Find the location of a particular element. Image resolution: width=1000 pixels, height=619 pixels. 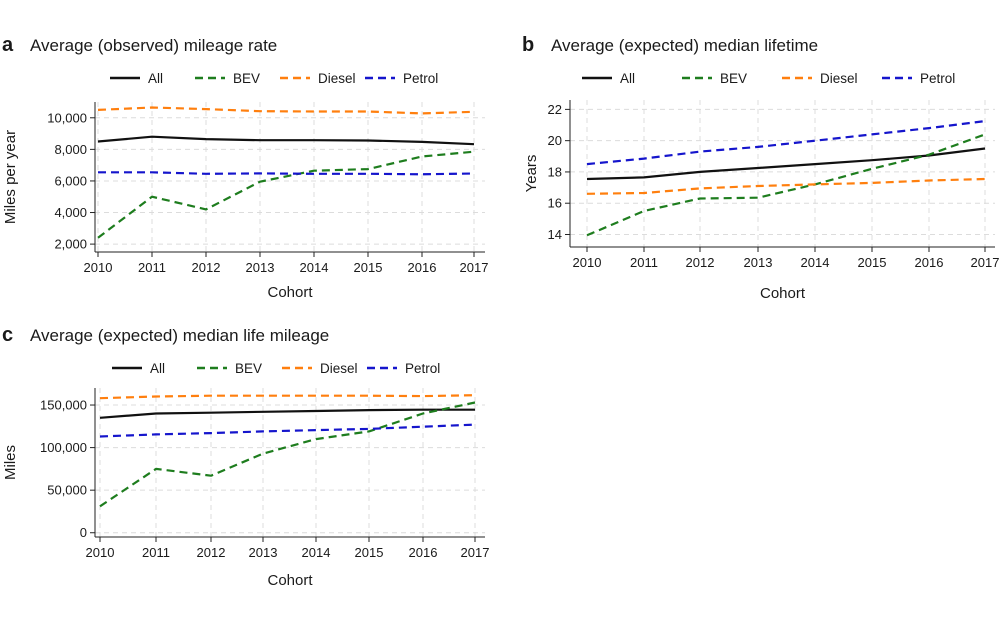

panel-a-title: Average (observed) mileage rate is located at coordinates (153, 45).